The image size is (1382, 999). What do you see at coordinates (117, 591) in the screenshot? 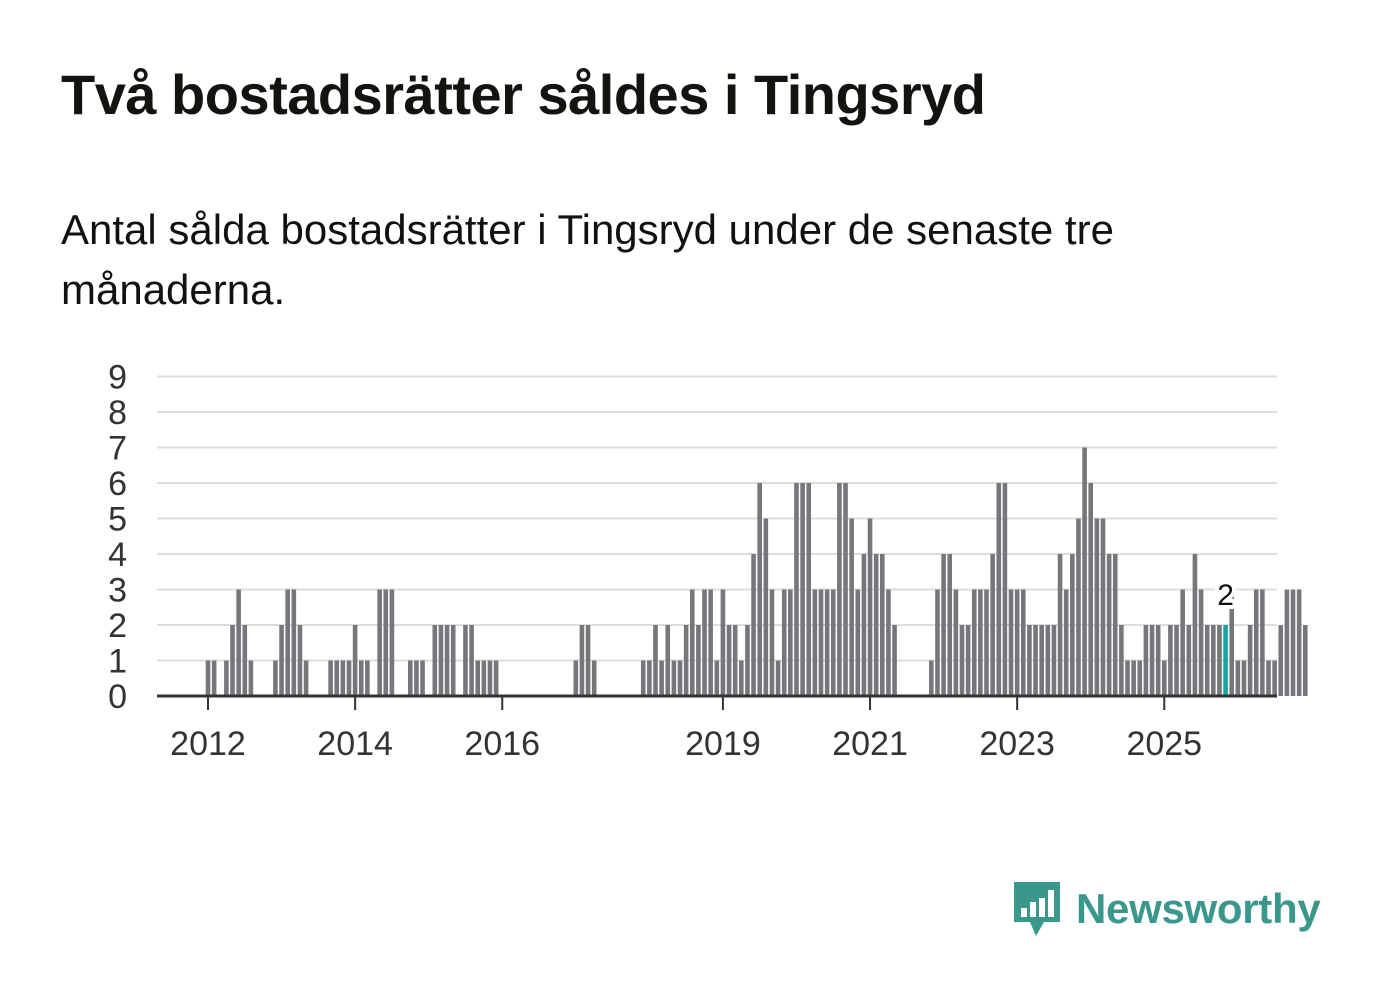
I see `y-tick-label: 3` at bounding box center [117, 591].